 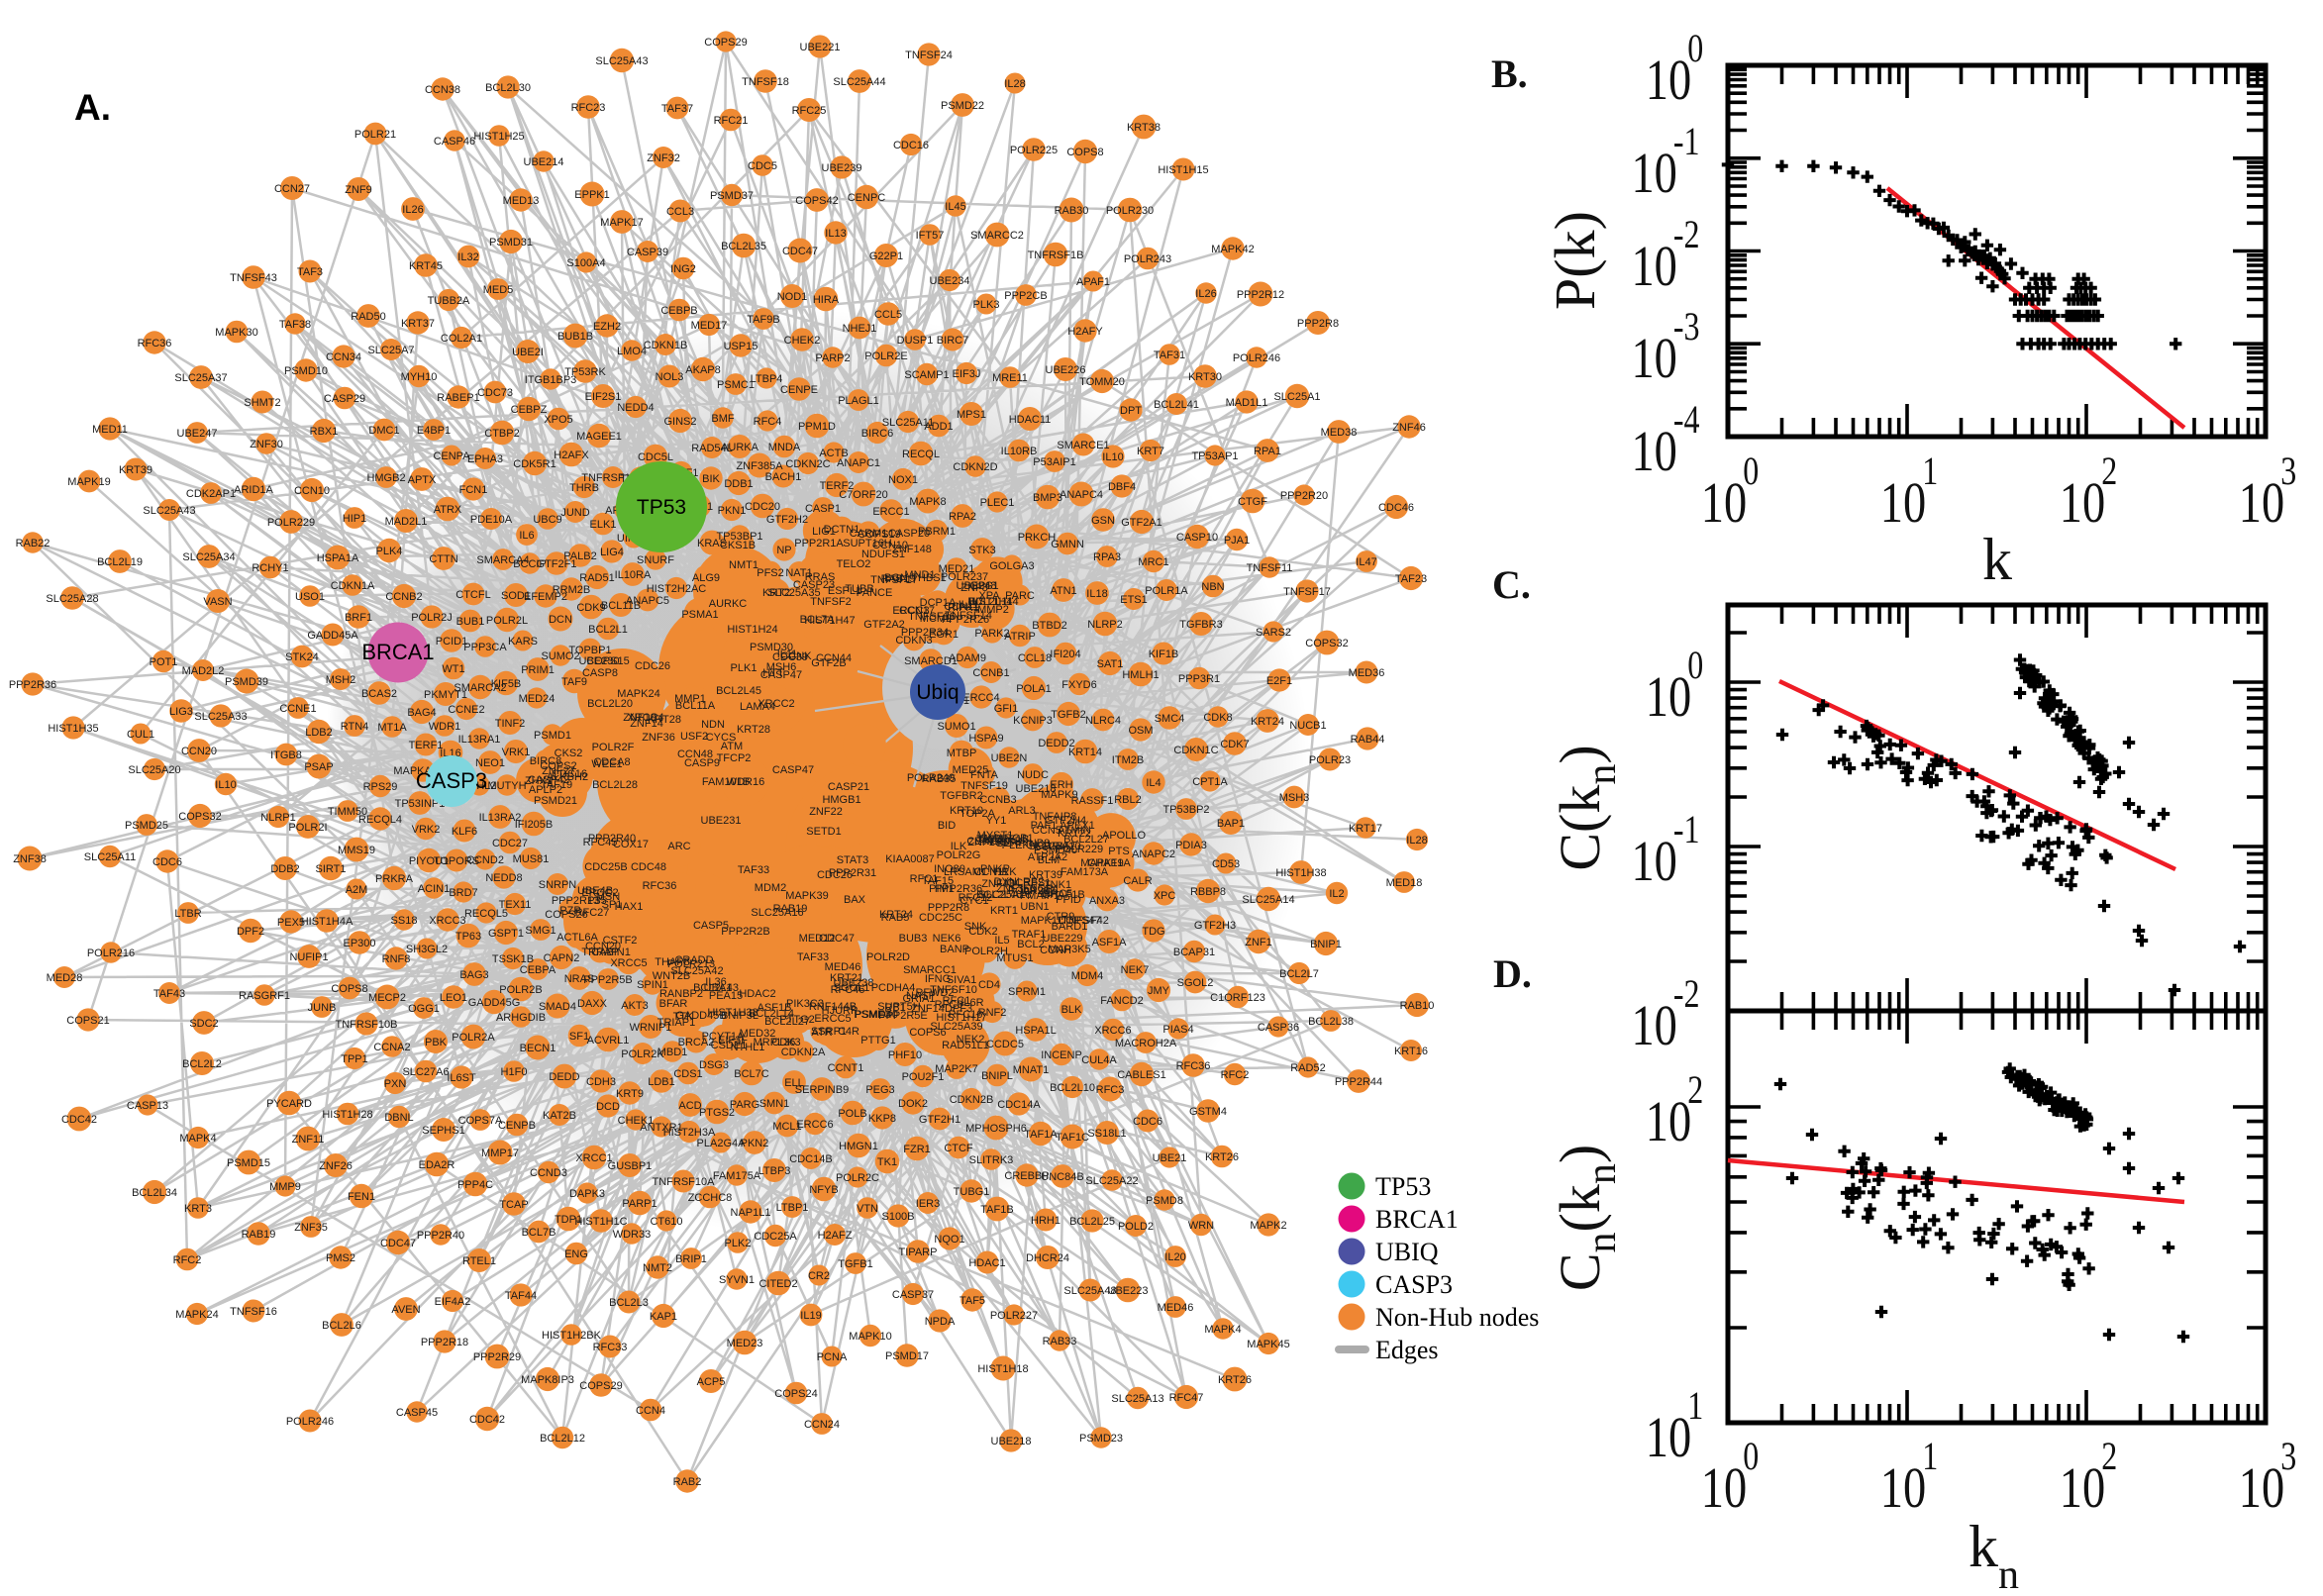 What do you see at coordinates (1068, 900) in the screenshot?
I see `svg-text: PPID` at bounding box center [1068, 900].